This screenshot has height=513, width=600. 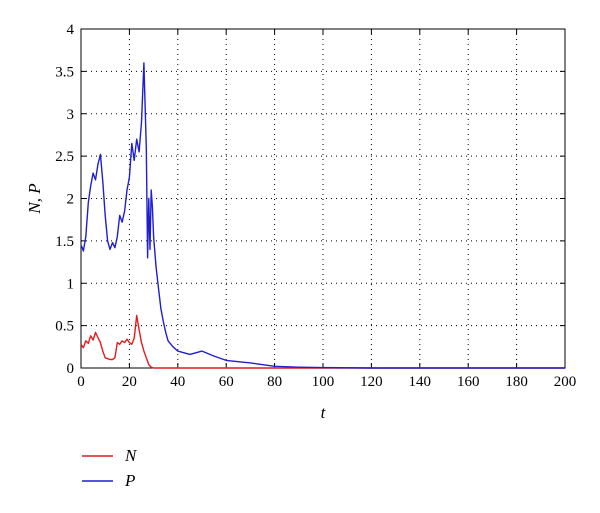 I want to click on legend-label-n: N, so click(x=131, y=455).